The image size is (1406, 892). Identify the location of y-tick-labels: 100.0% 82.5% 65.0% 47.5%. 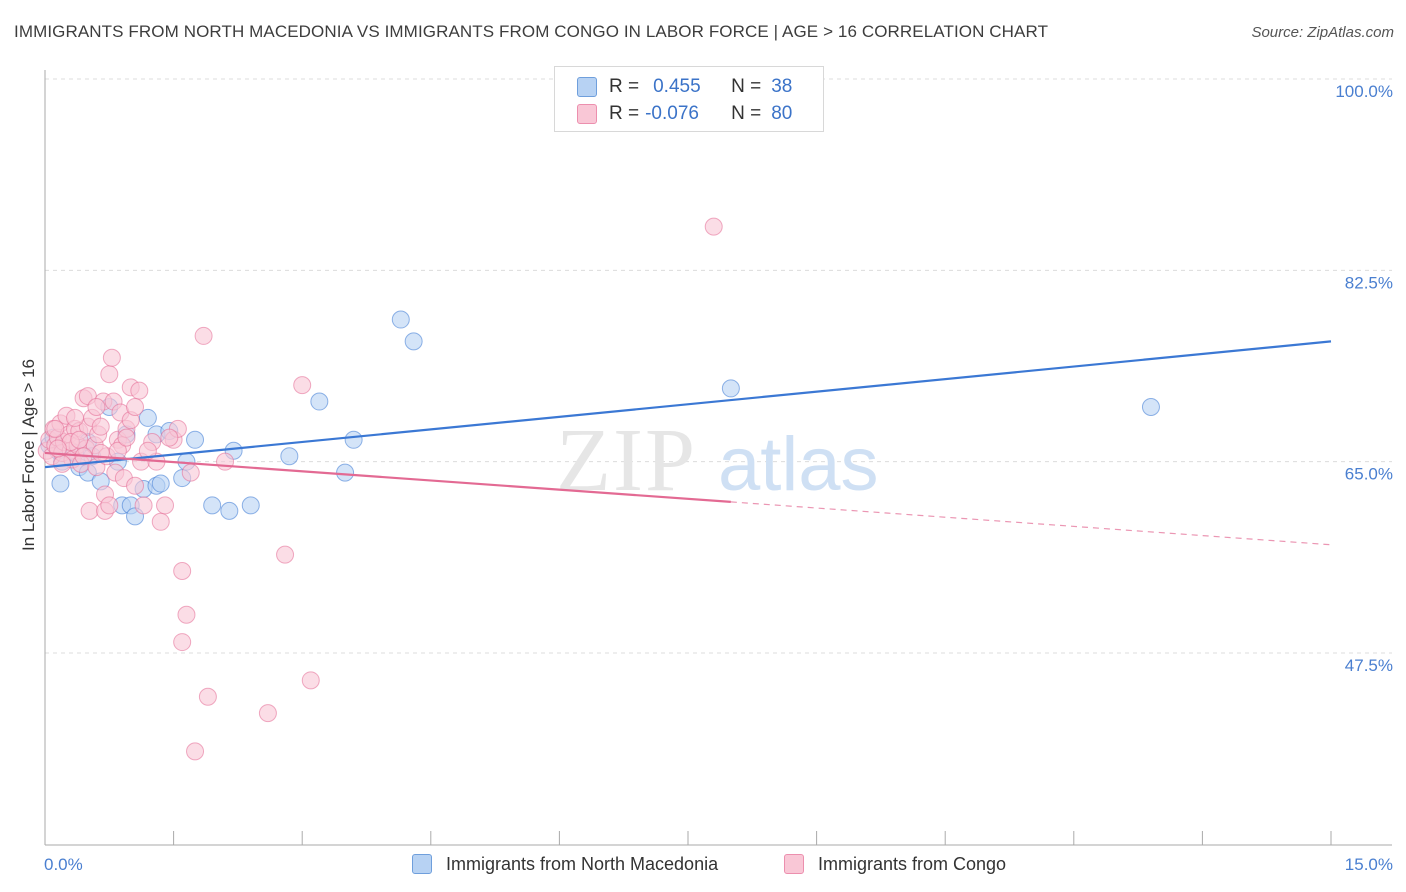
(1364, 378).